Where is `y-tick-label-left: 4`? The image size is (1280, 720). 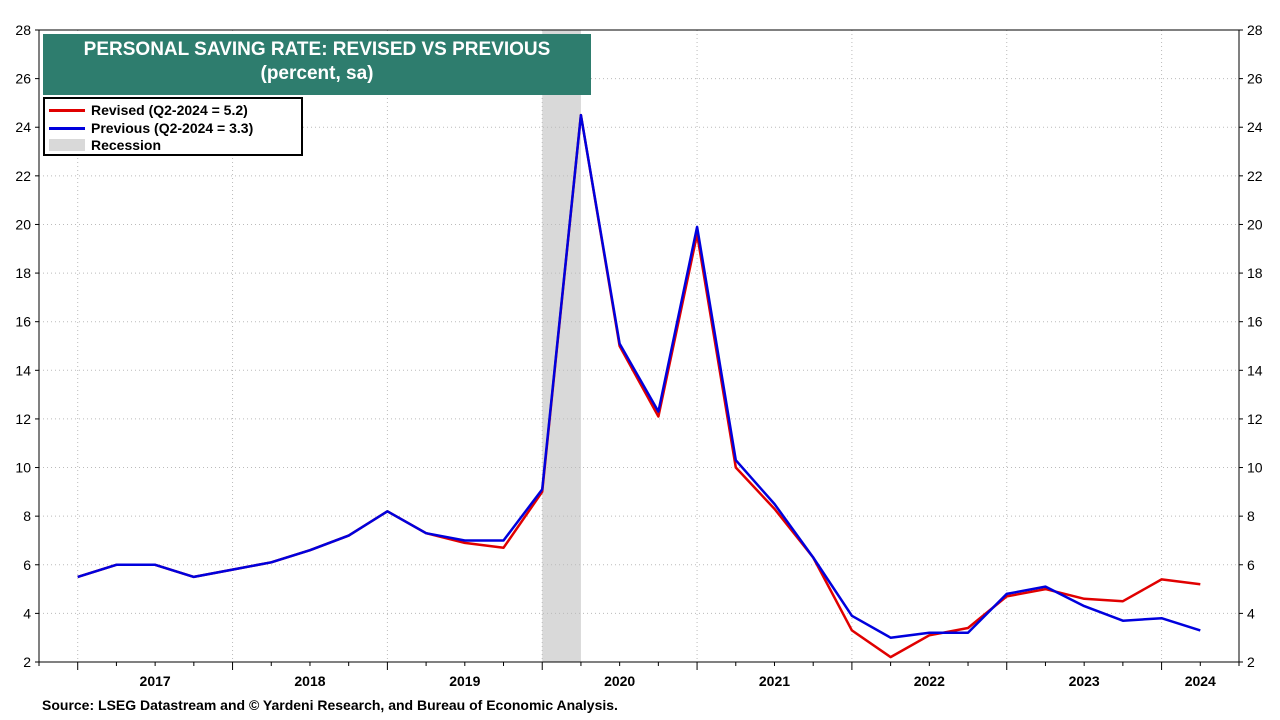
y-tick-label-left: 4 is located at coordinates (27, 613).